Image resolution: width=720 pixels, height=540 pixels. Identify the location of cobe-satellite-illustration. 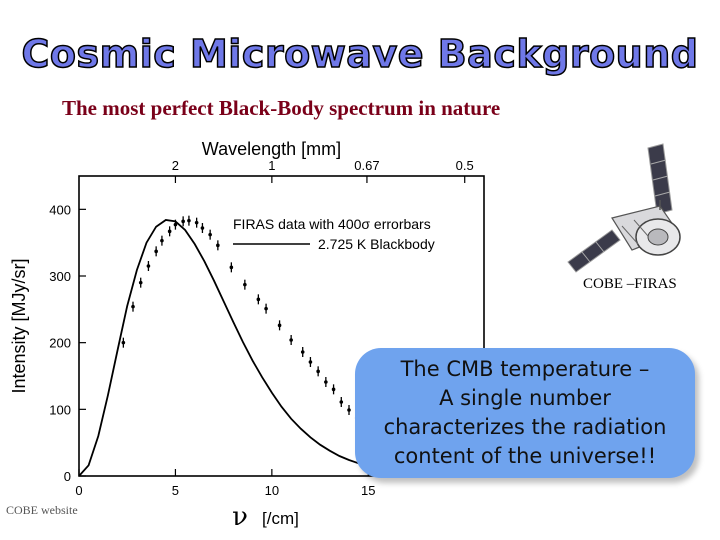
(624, 208).